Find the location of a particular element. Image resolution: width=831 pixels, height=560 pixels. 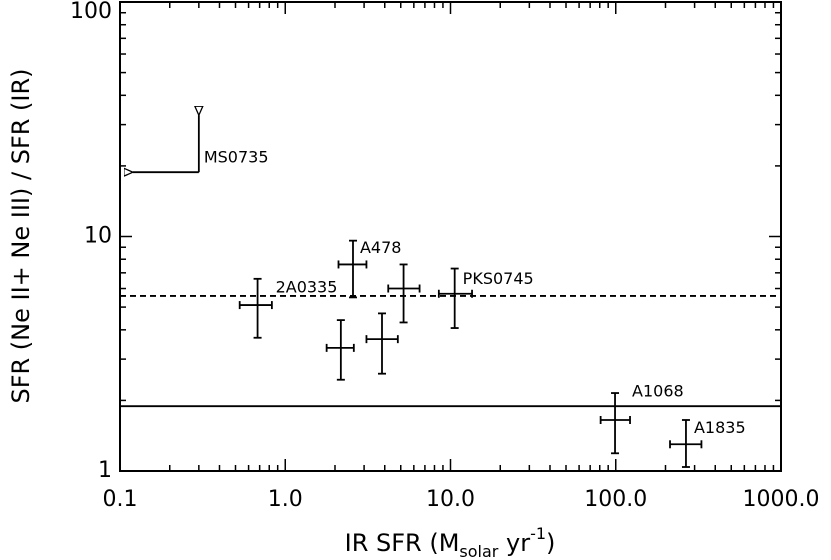

y-axis-label: SFR (Ne II+ Ne III) / SFR (IR) is located at coordinates (21, 235).